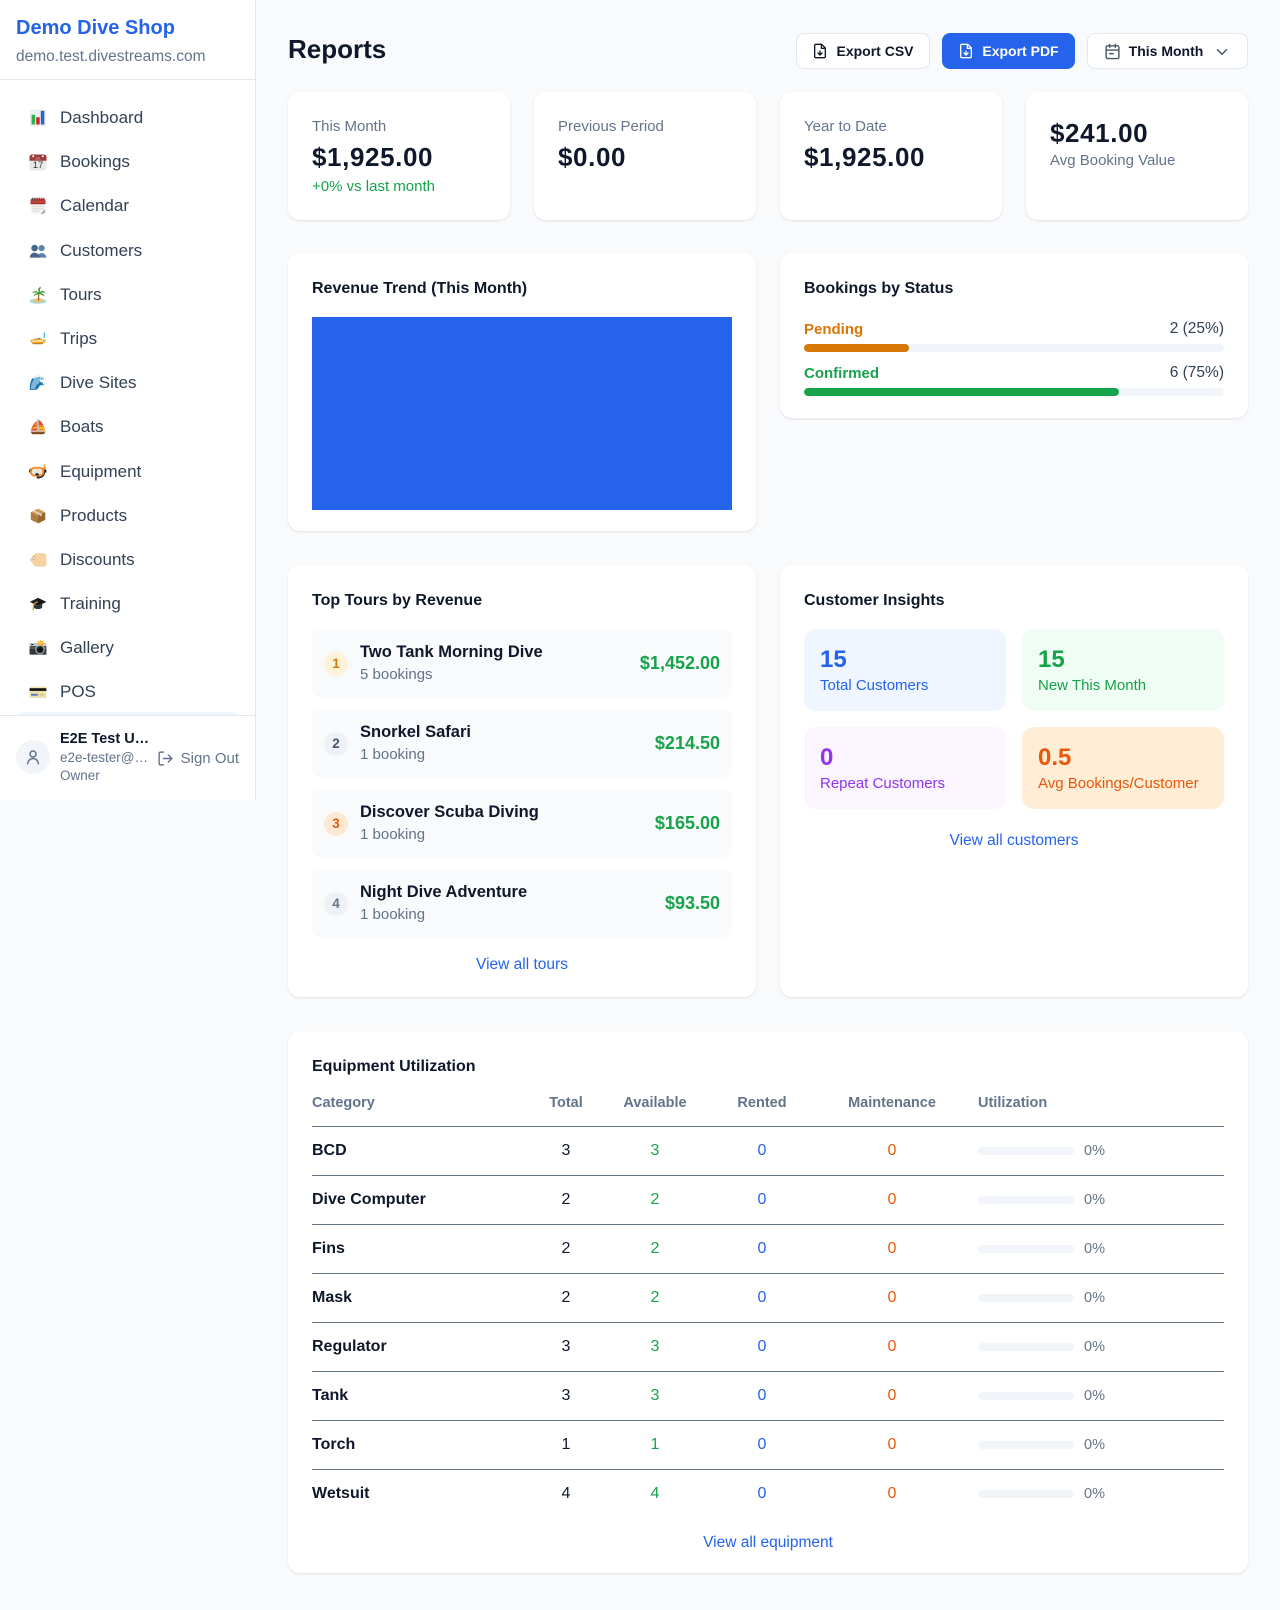 The image size is (1280, 1610). What do you see at coordinates (38, 165) in the screenshot?
I see `svg-text: 17` at bounding box center [38, 165].